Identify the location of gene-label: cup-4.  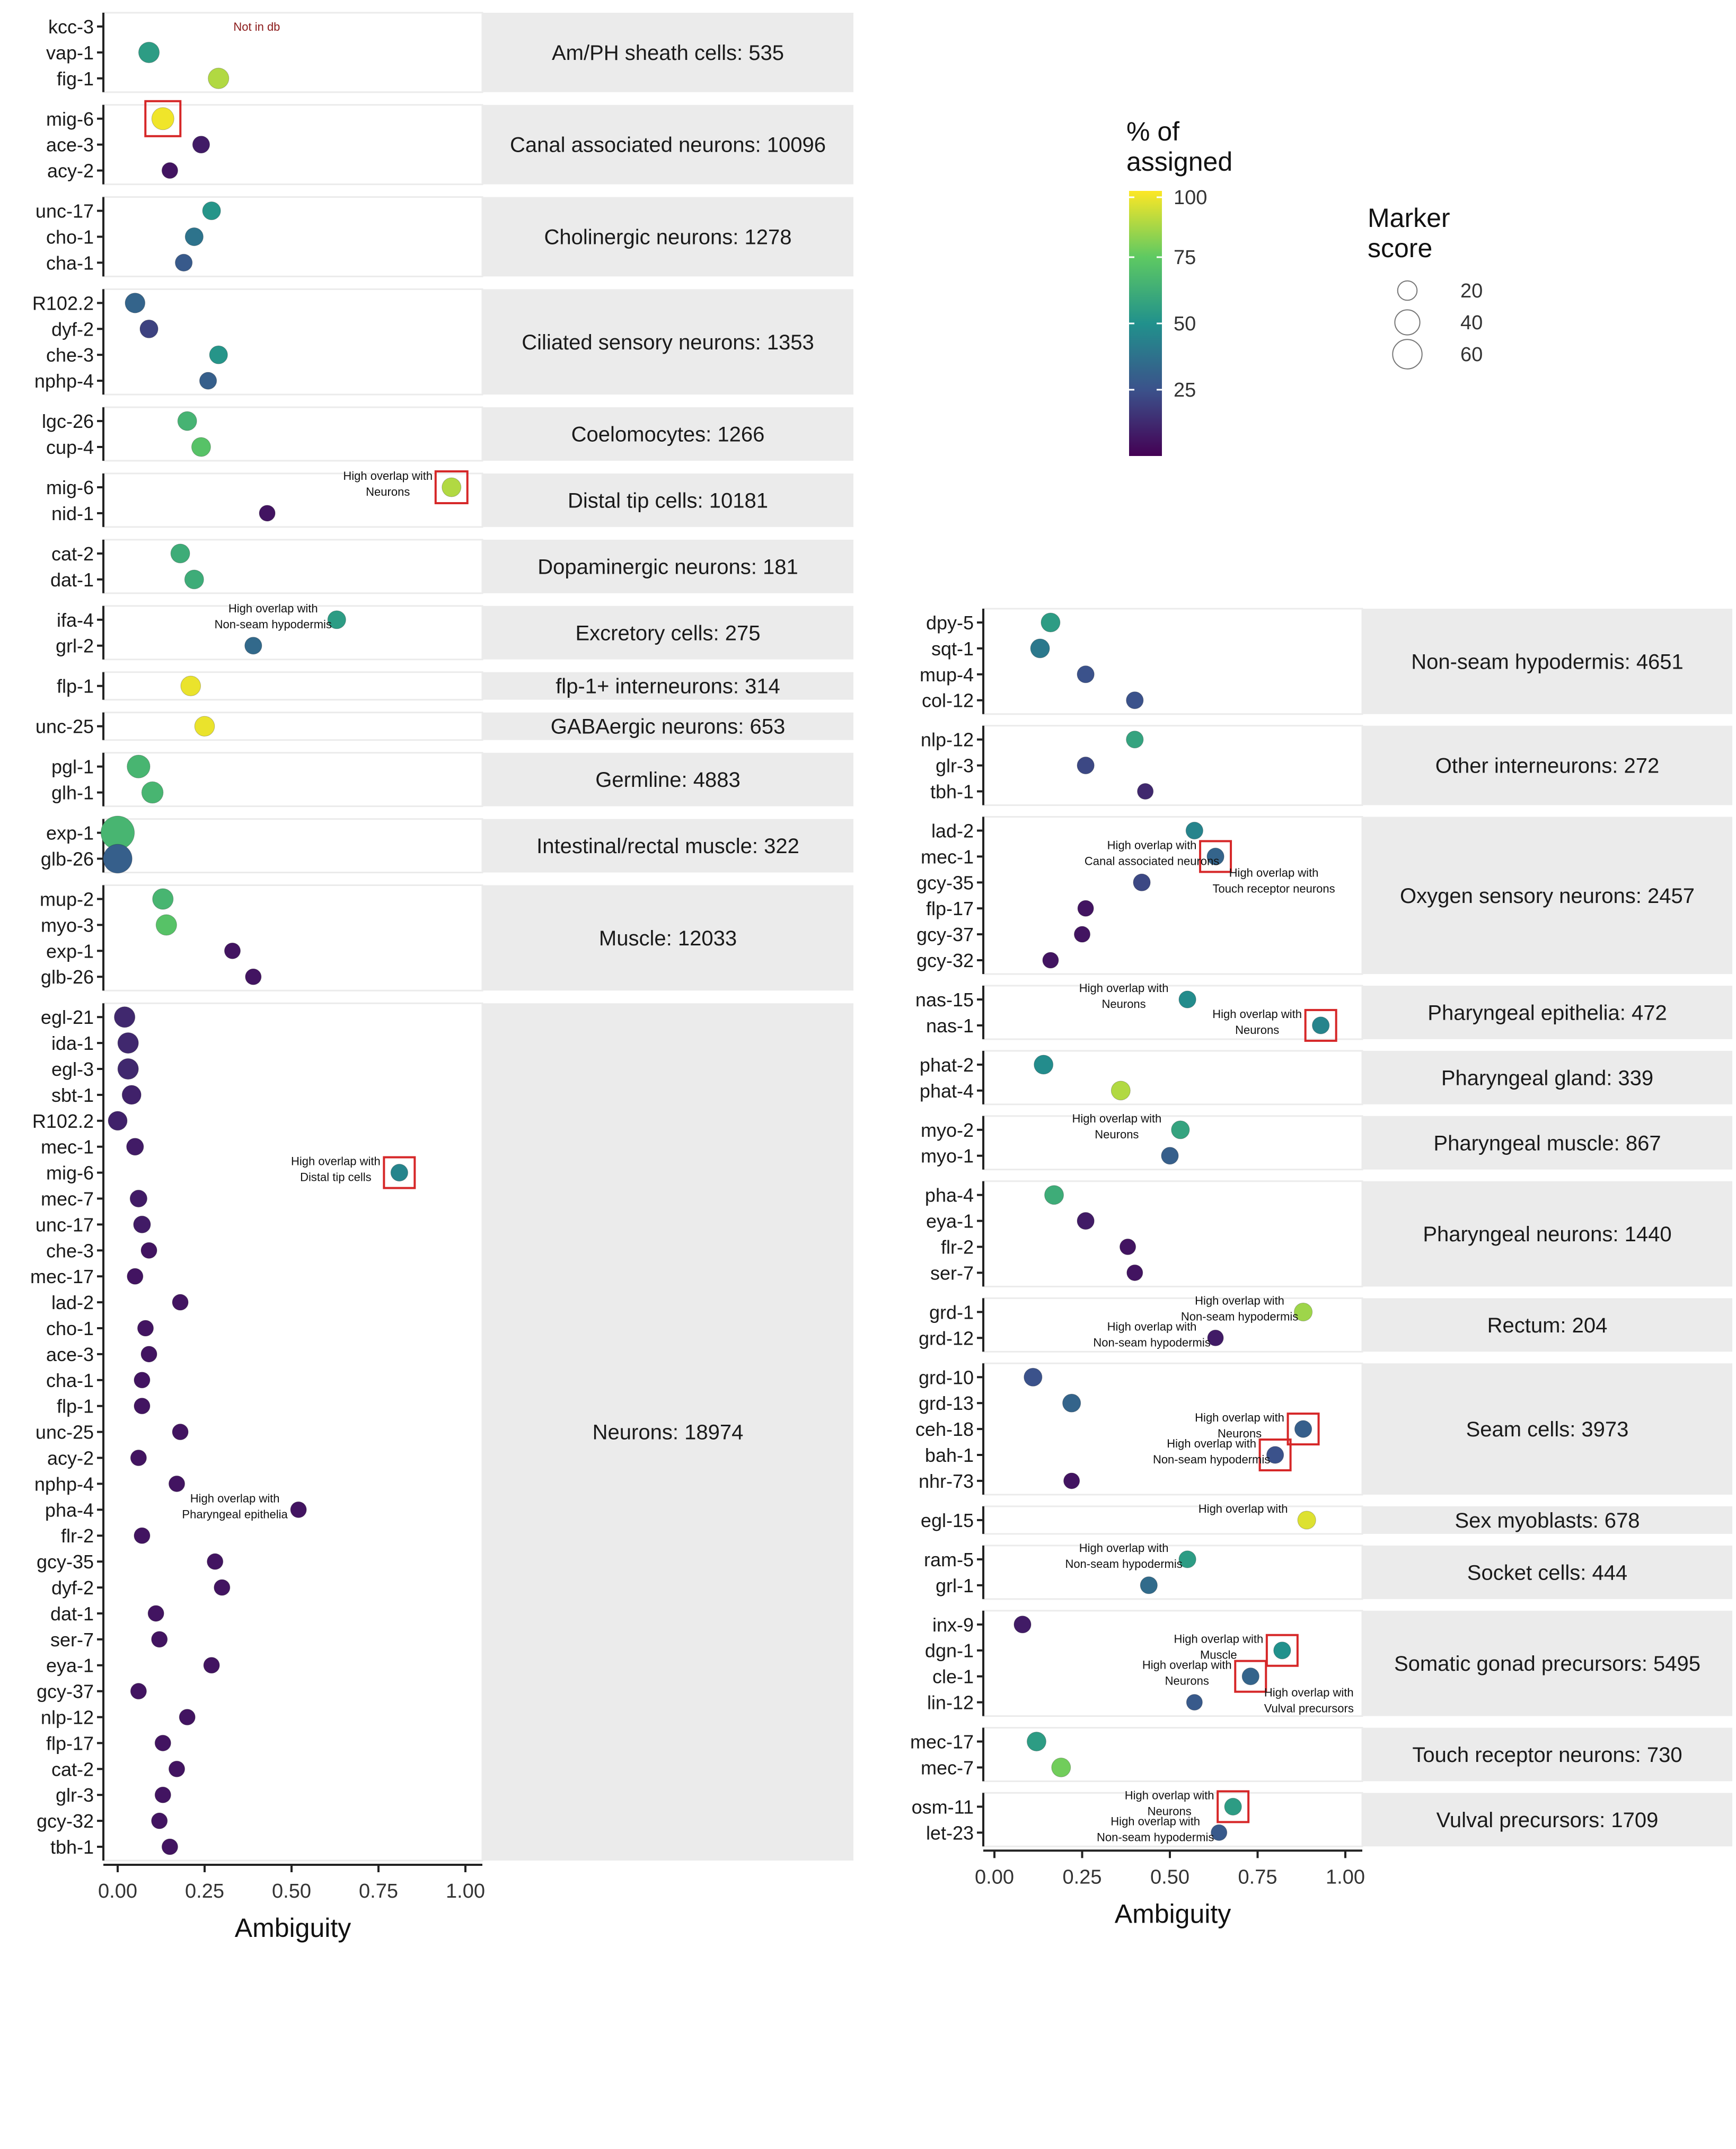
(70, 447).